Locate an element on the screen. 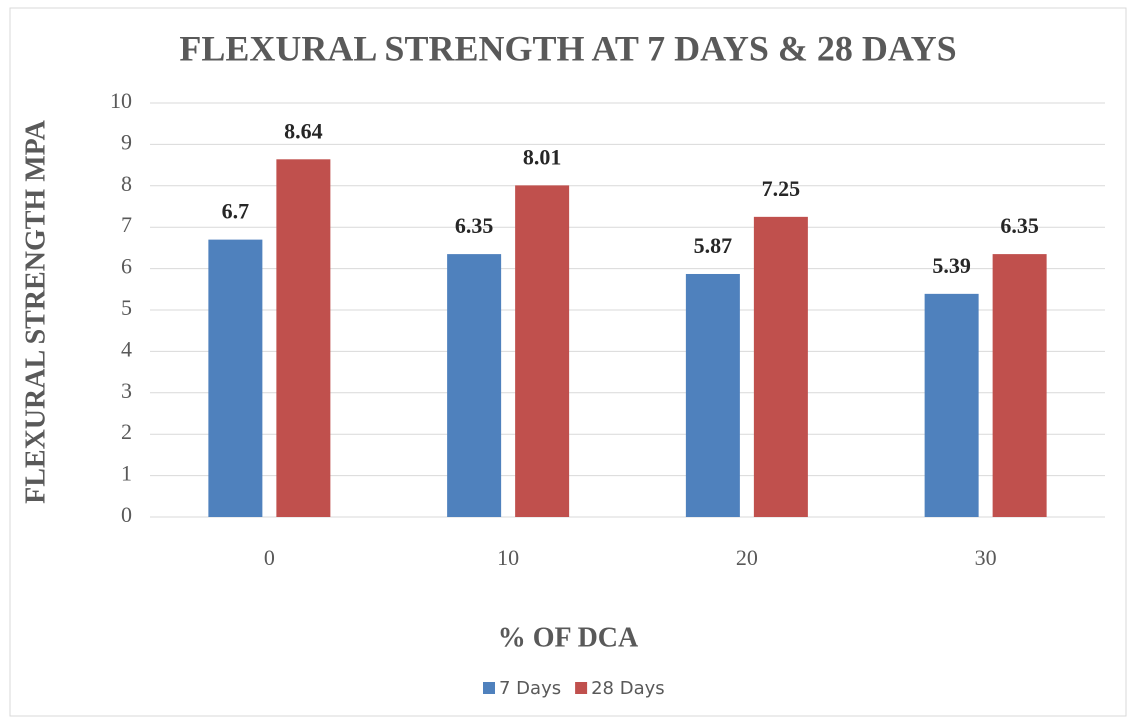 The image size is (1127, 717). y-tick-label: 8 is located at coordinates (126, 183).